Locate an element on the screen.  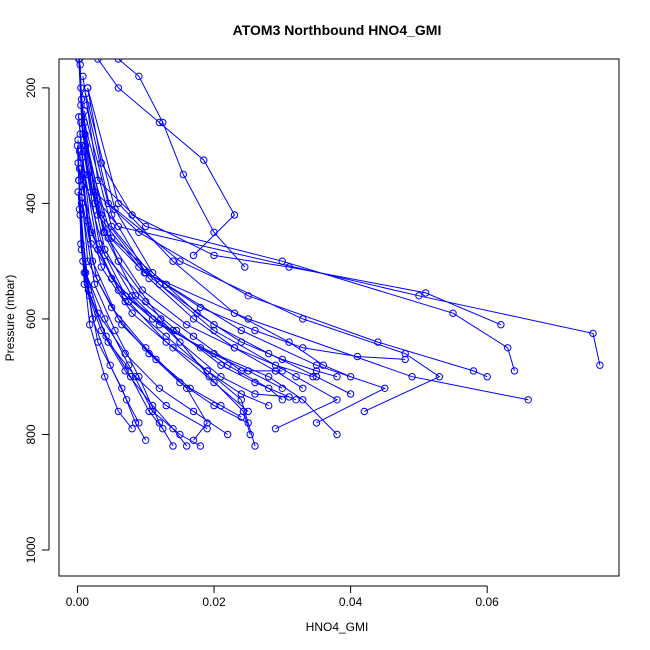
x-tick-label: 0.06 is located at coordinates (488, 602).